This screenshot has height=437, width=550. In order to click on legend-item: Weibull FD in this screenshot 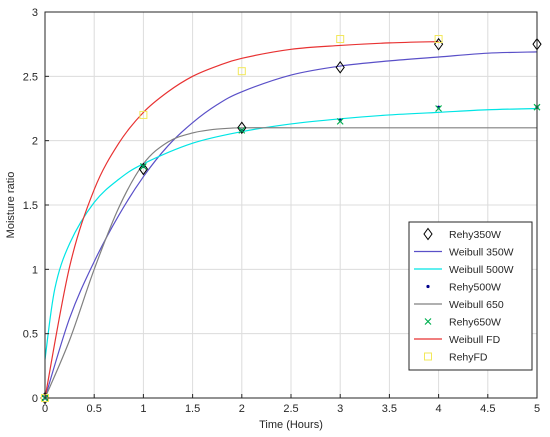, I will do `click(457, 340)`.